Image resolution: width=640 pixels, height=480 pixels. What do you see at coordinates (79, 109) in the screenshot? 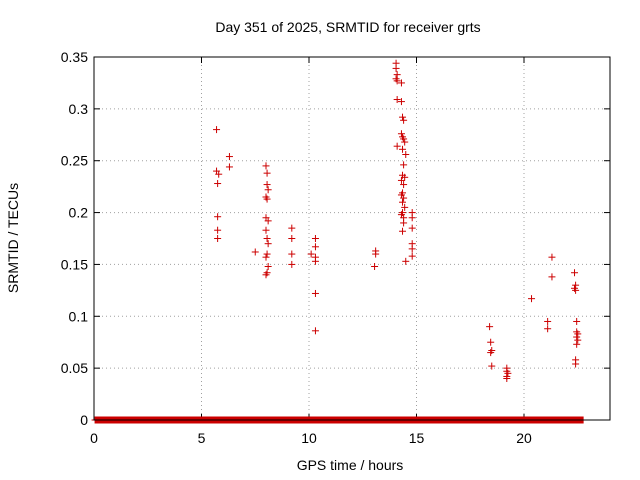
I see `y-tick-label: 0.3` at bounding box center [79, 109].